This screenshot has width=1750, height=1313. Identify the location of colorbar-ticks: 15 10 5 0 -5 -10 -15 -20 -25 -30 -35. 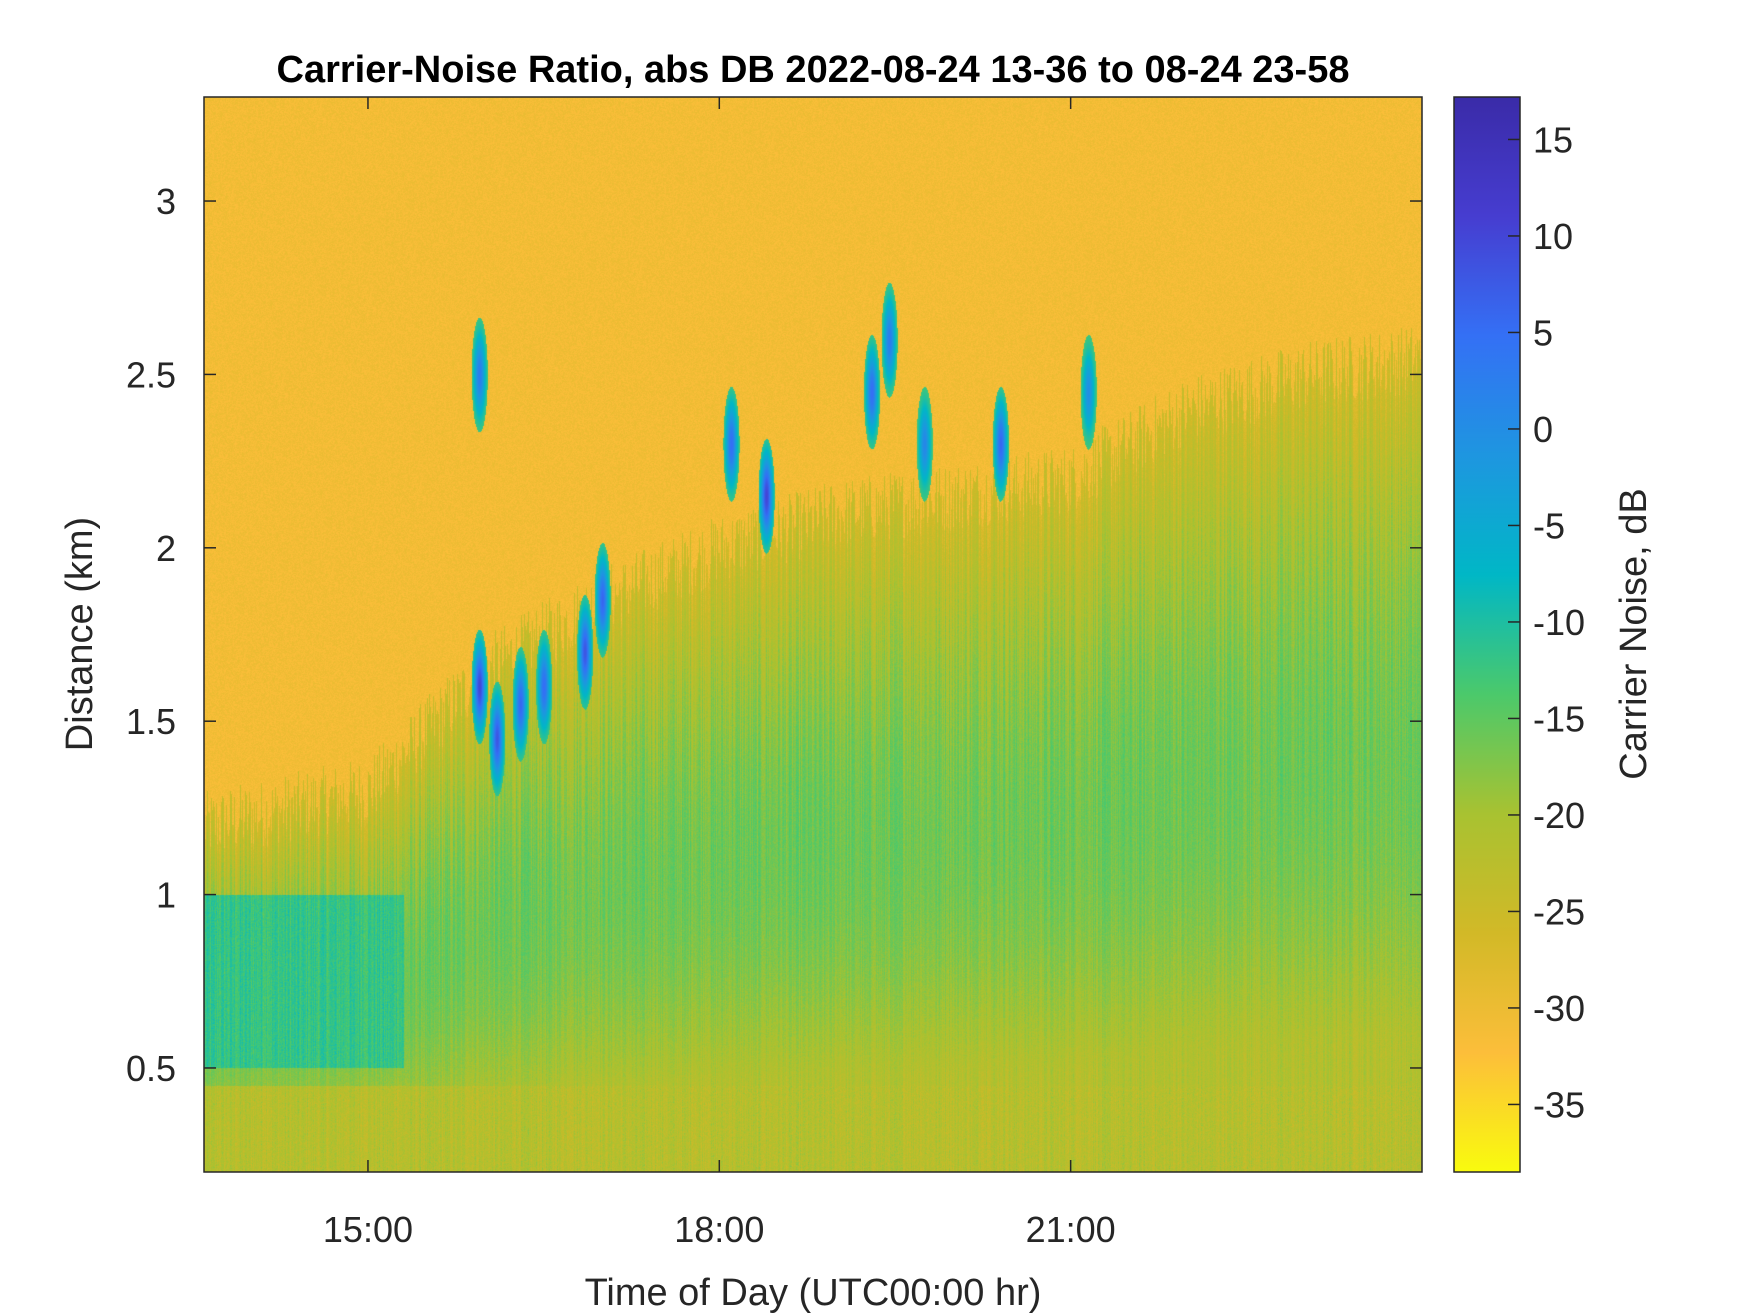
(1546, 622).